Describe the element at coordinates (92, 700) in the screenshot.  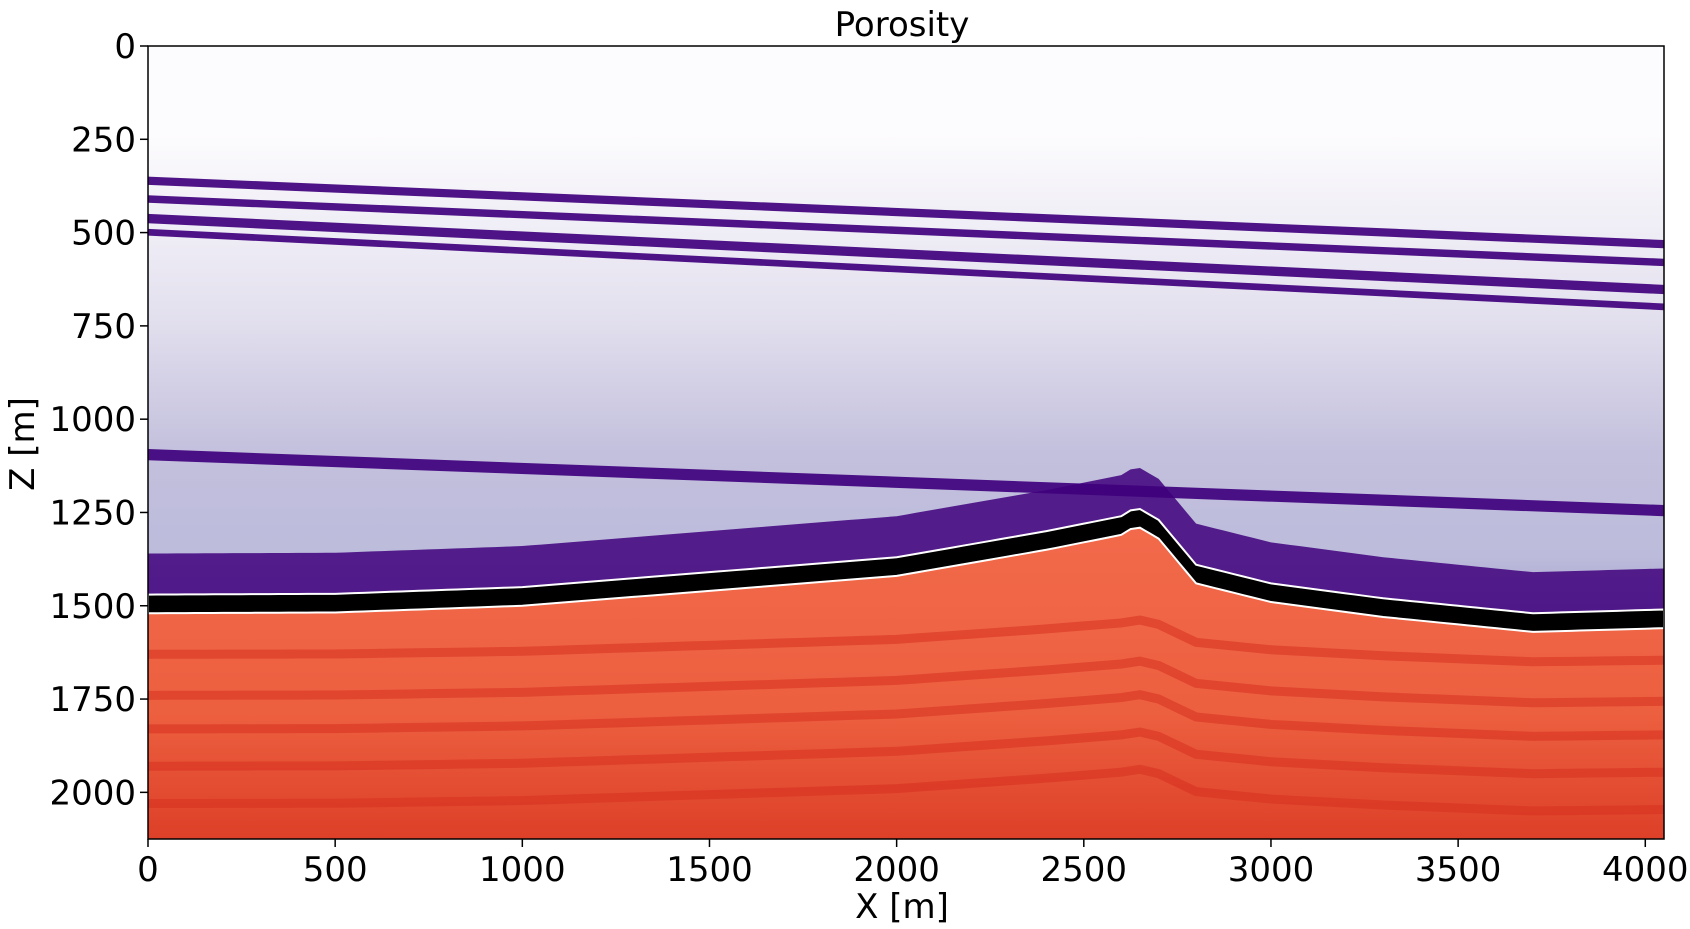
I see `y-tick-label: 1750` at that location.